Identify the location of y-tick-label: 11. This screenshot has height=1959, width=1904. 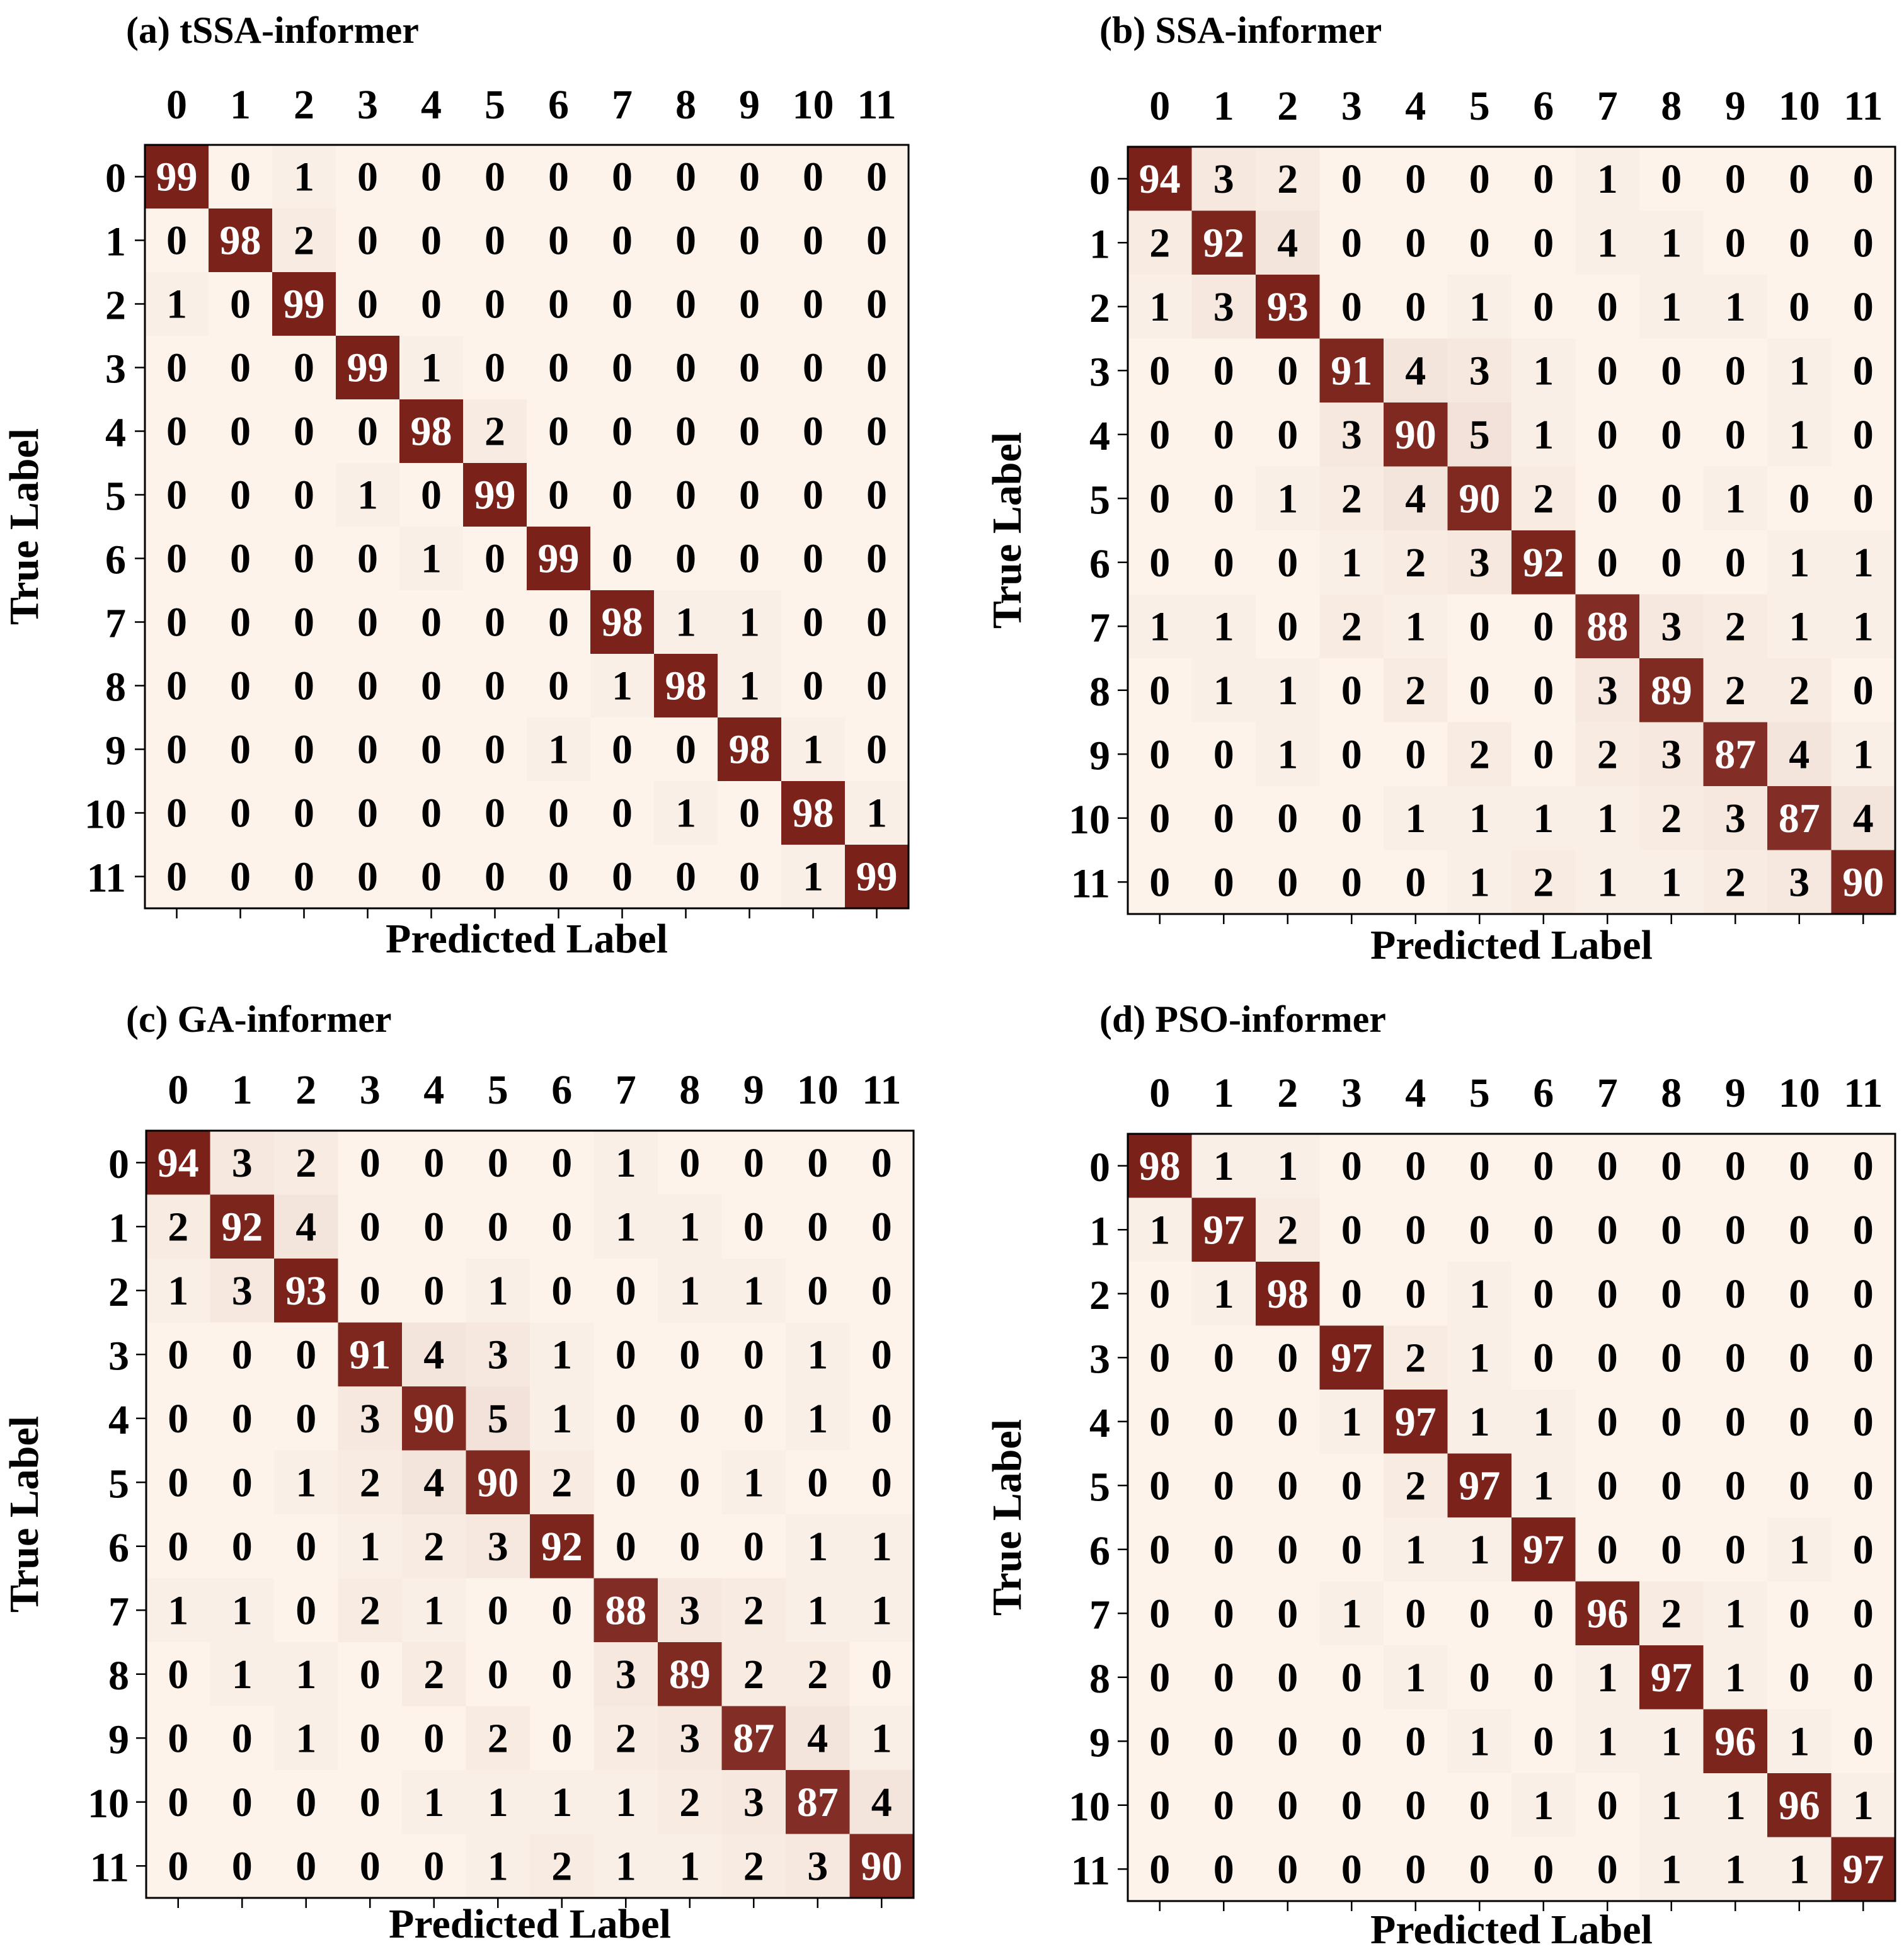
(106, 878).